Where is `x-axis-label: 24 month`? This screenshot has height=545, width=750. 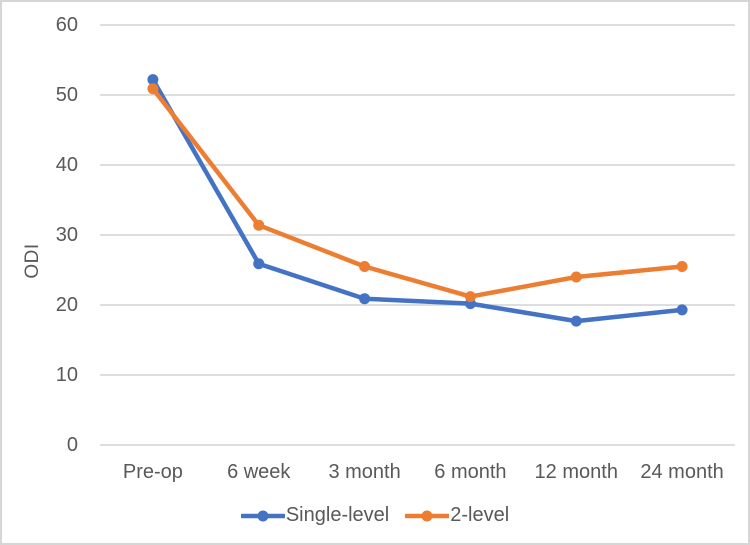
x-axis-label: 24 month is located at coordinates (682, 472).